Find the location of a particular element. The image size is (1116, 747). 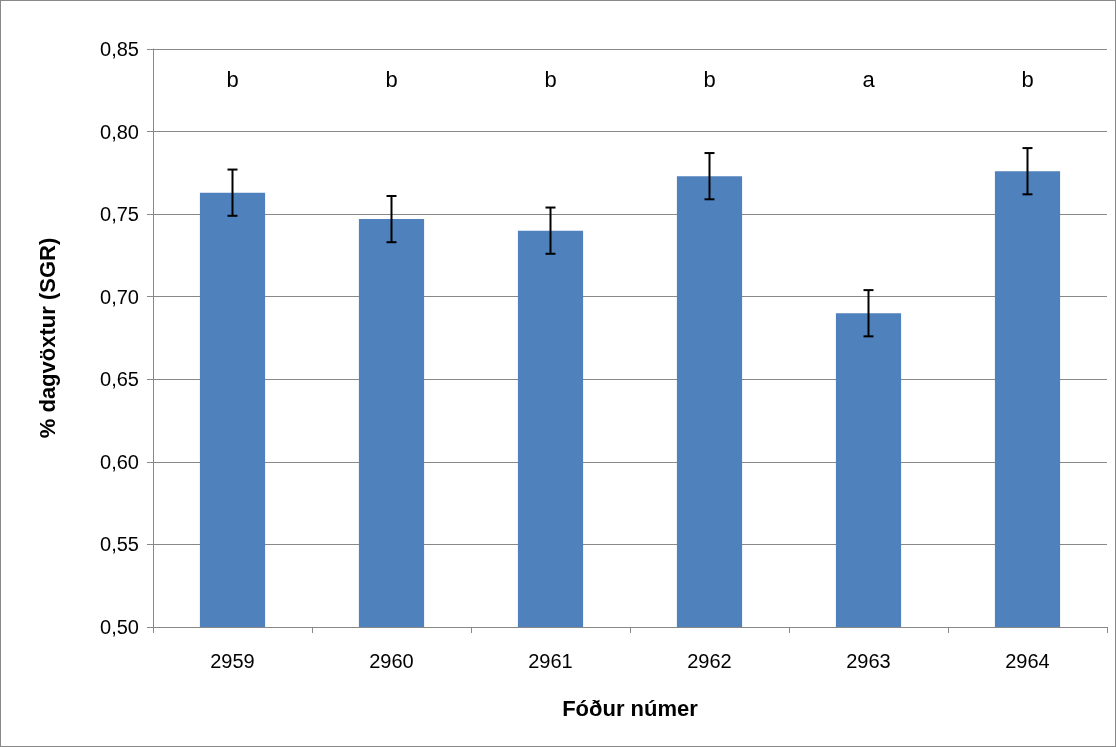

x-tick-label: 2962 is located at coordinates (709, 661).